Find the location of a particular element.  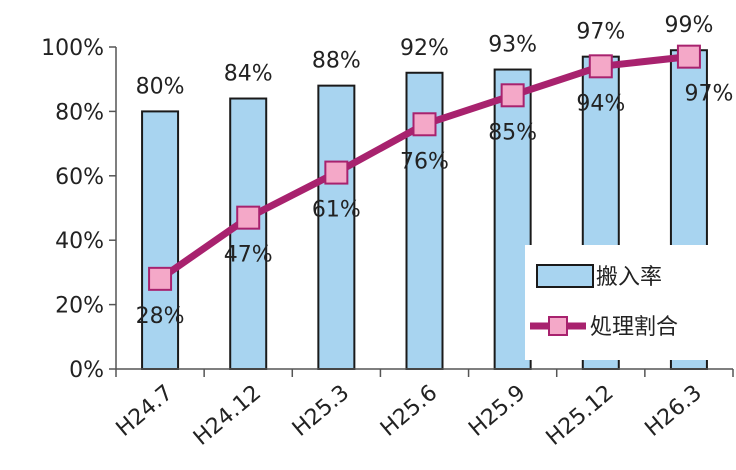

bar-data-label: 97% is located at coordinates (600, 32).